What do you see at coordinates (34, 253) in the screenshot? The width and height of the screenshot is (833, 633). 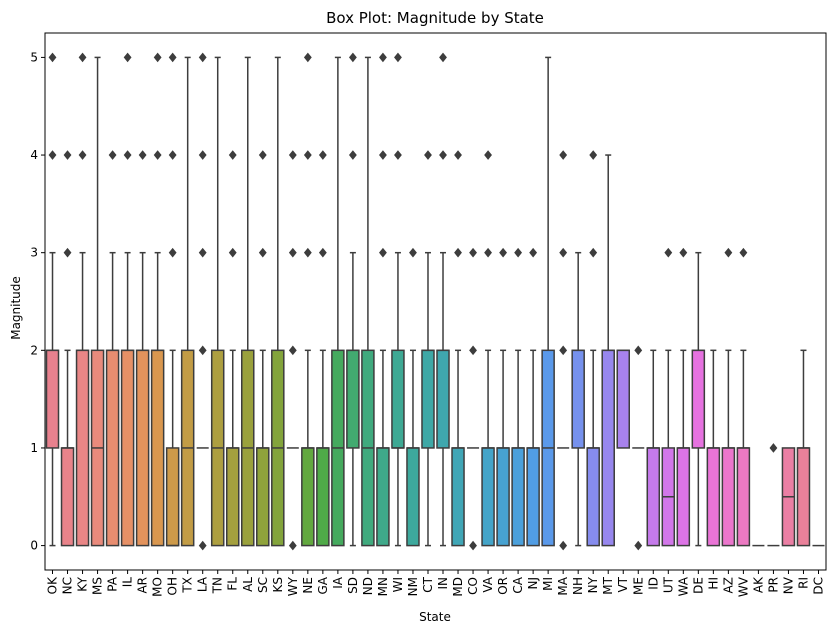 I see `y-tick-label: 3` at bounding box center [34, 253].